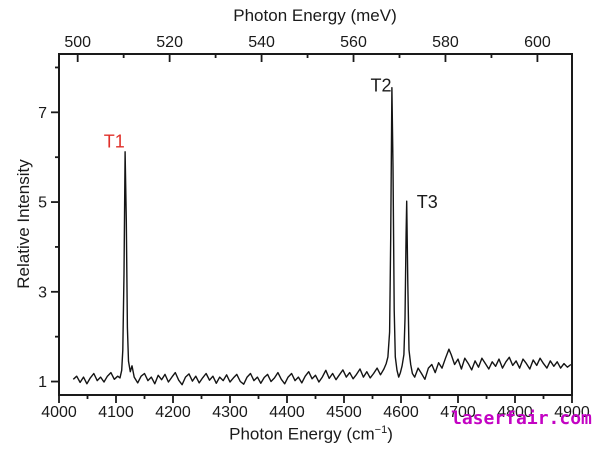 This screenshot has height=451, width=600. What do you see at coordinates (381, 430) in the screenshot?
I see `bottom-axis-title-sup: −1` at bounding box center [381, 430].